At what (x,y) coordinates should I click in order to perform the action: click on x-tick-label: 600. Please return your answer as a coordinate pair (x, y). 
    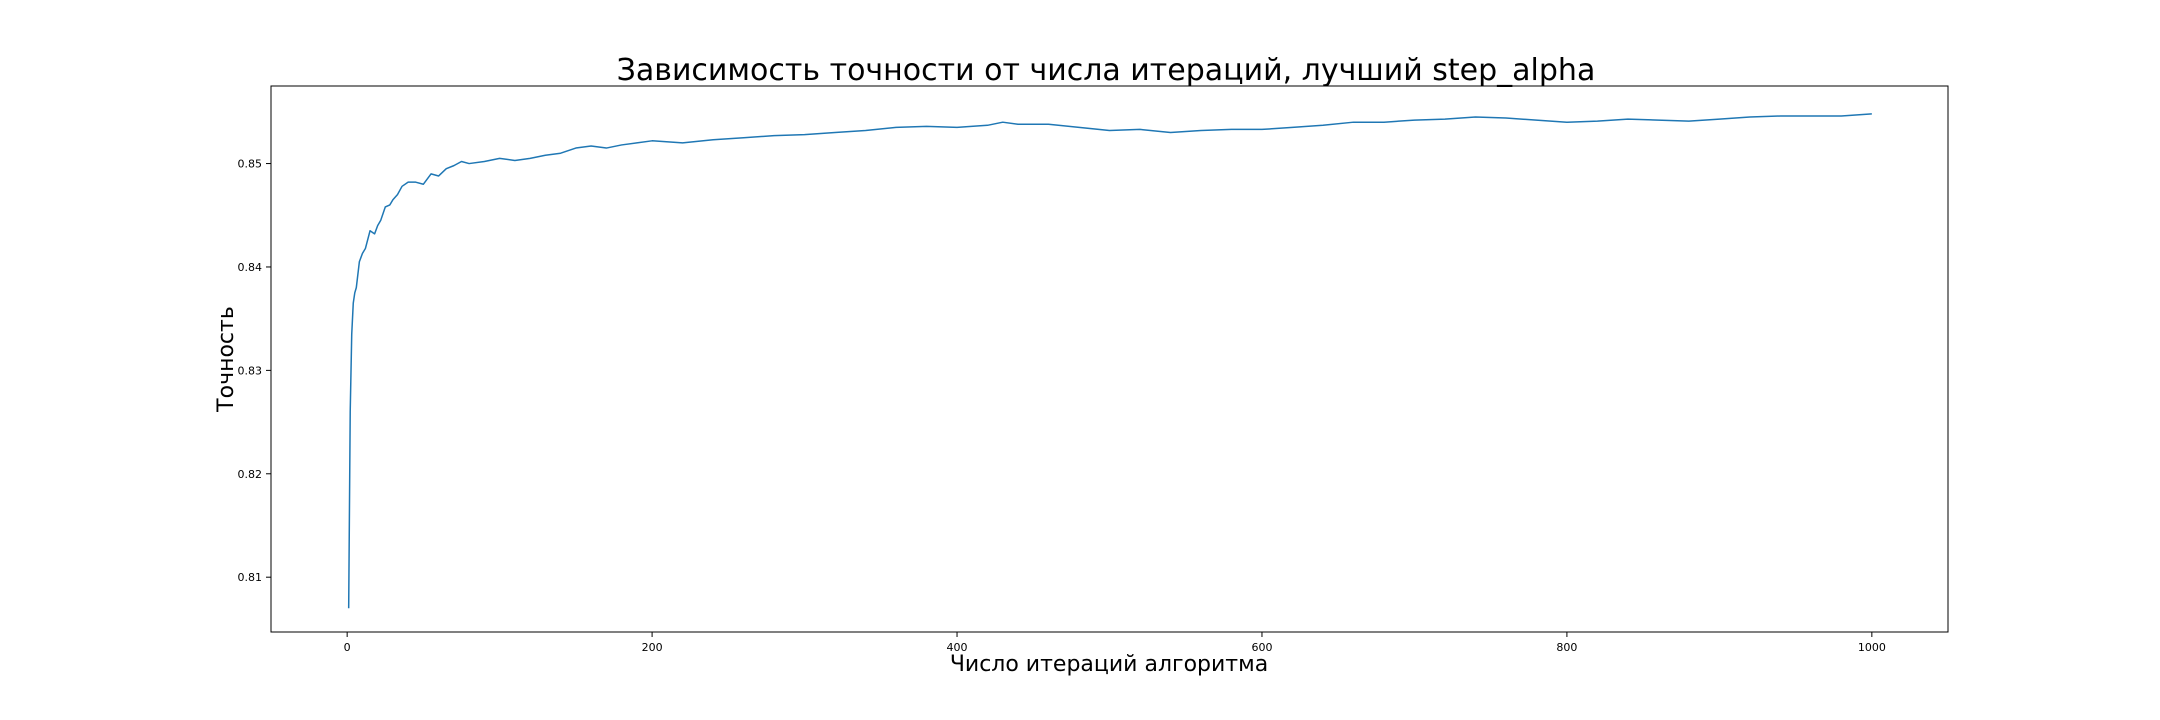
    Looking at the image, I should click on (1261, 647).